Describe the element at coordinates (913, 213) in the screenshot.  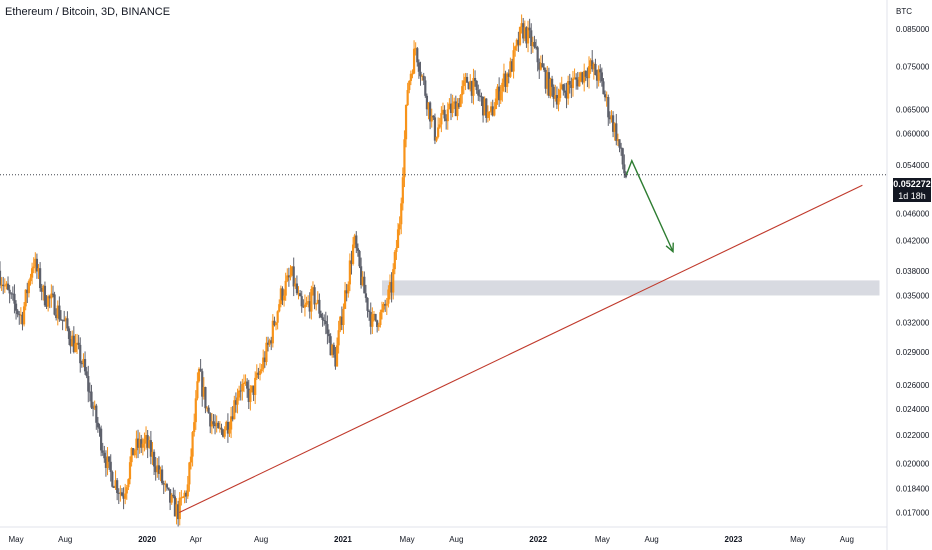
I see `y-tick-label: 0.046000` at that location.